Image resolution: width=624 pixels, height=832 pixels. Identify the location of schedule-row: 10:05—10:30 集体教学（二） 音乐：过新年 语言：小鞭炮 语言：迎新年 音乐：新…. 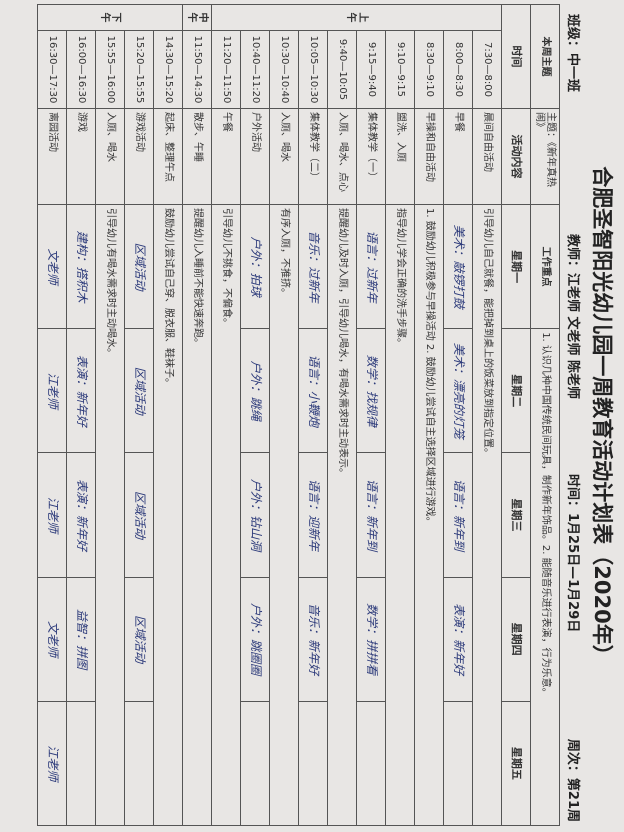
(313, 415).